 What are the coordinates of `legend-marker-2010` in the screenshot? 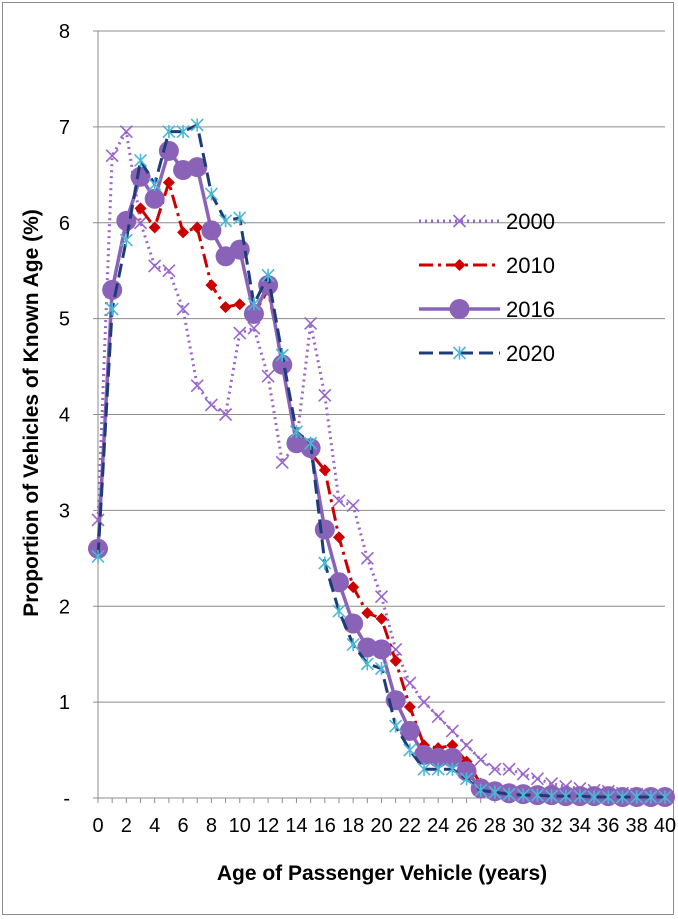 It's located at (459, 265).